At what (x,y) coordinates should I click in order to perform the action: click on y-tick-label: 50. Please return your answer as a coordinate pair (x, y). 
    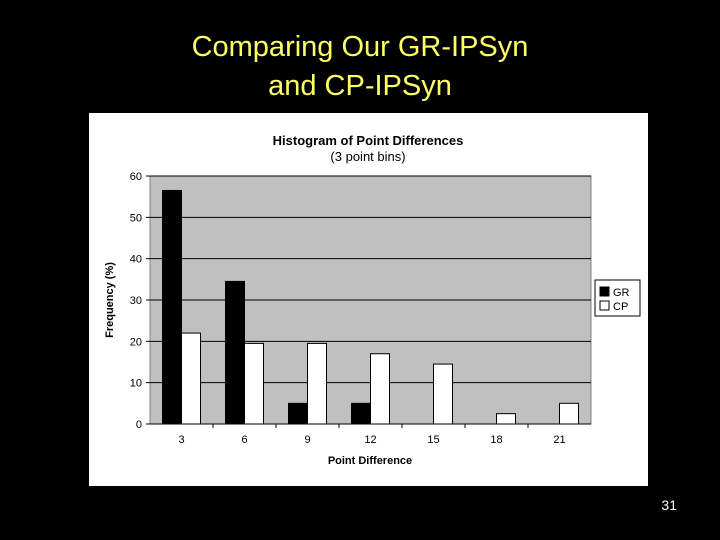
    Looking at the image, I should click on (136, 218).